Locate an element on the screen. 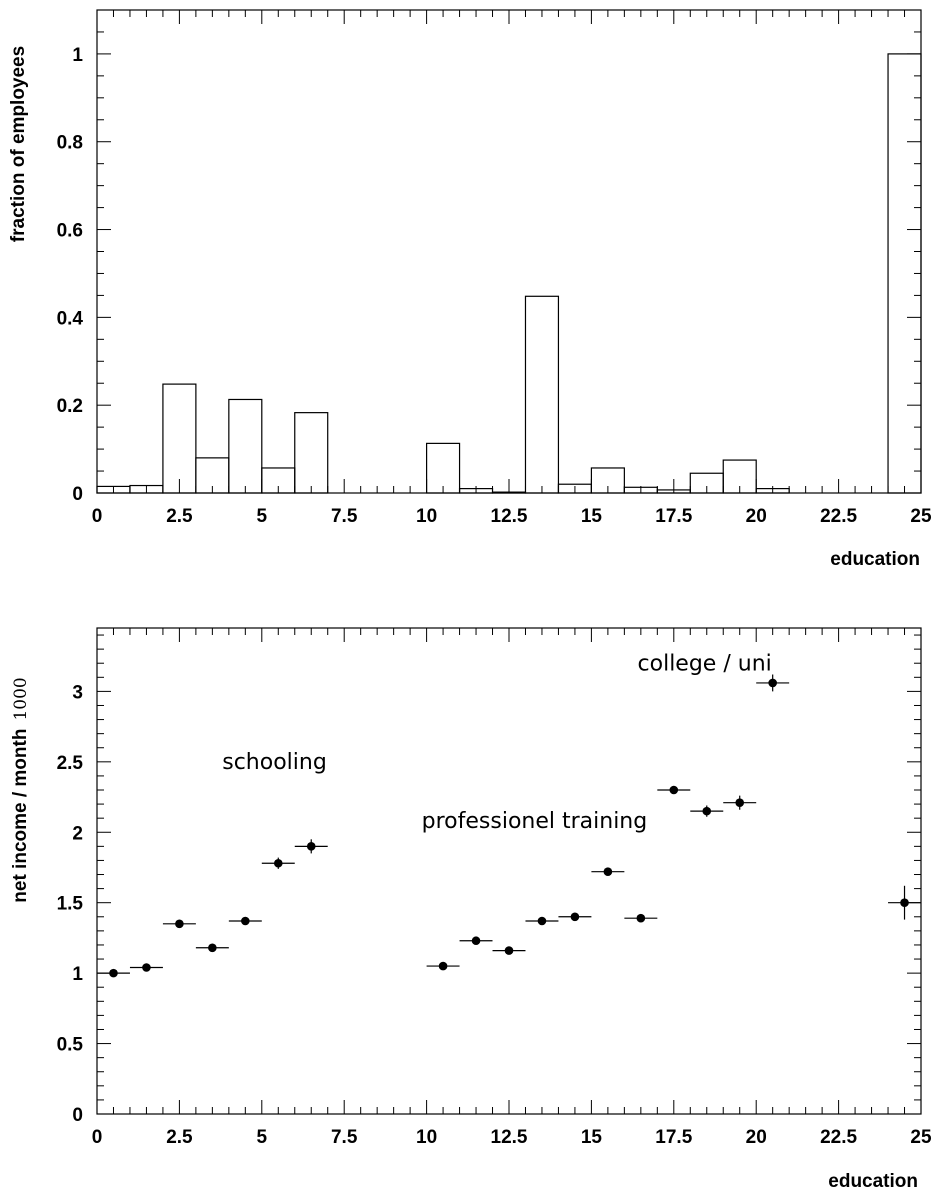  y-tick-label: 2 is located at coordinates (77, 833).